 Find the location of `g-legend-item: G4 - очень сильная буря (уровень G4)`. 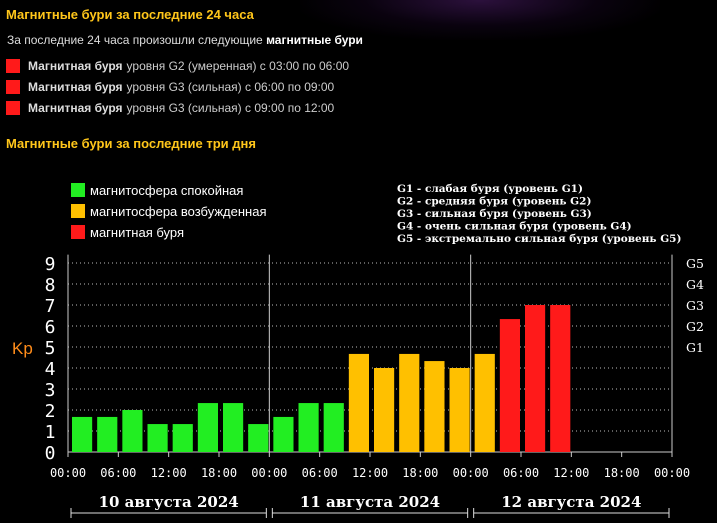

g-legend-item: G4 - очень сильная буря (уровень G4) is located at coordinates (514, 227).